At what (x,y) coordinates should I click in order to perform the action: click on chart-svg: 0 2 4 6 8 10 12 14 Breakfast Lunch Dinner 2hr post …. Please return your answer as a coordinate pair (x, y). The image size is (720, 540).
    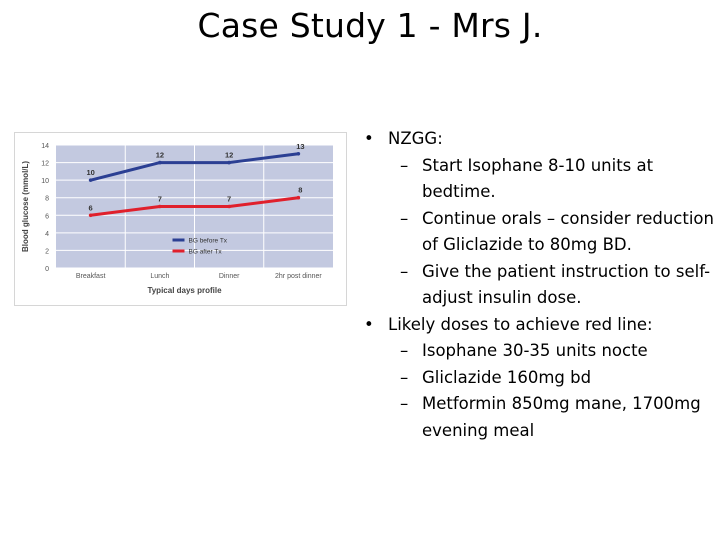
    Looking at the image, I should click on (177, 218).